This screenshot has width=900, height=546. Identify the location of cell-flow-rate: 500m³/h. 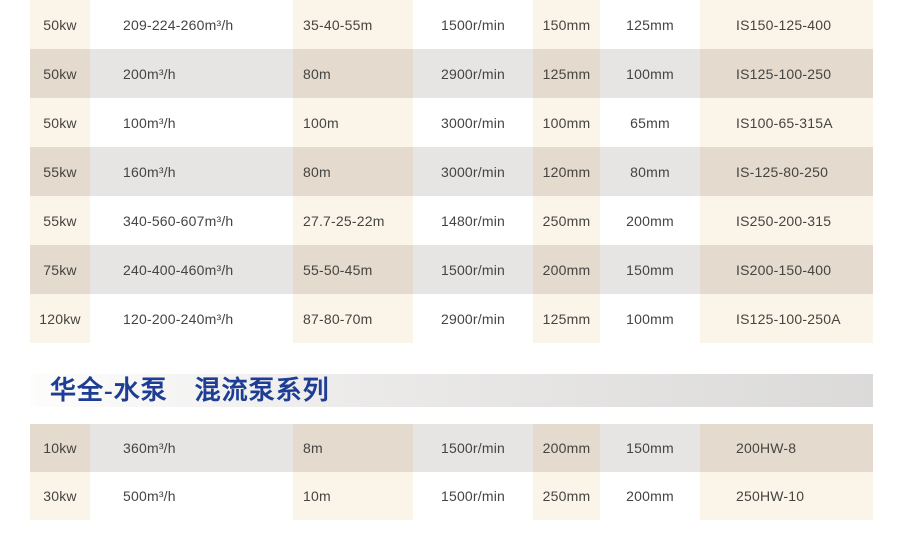
(191, 496).